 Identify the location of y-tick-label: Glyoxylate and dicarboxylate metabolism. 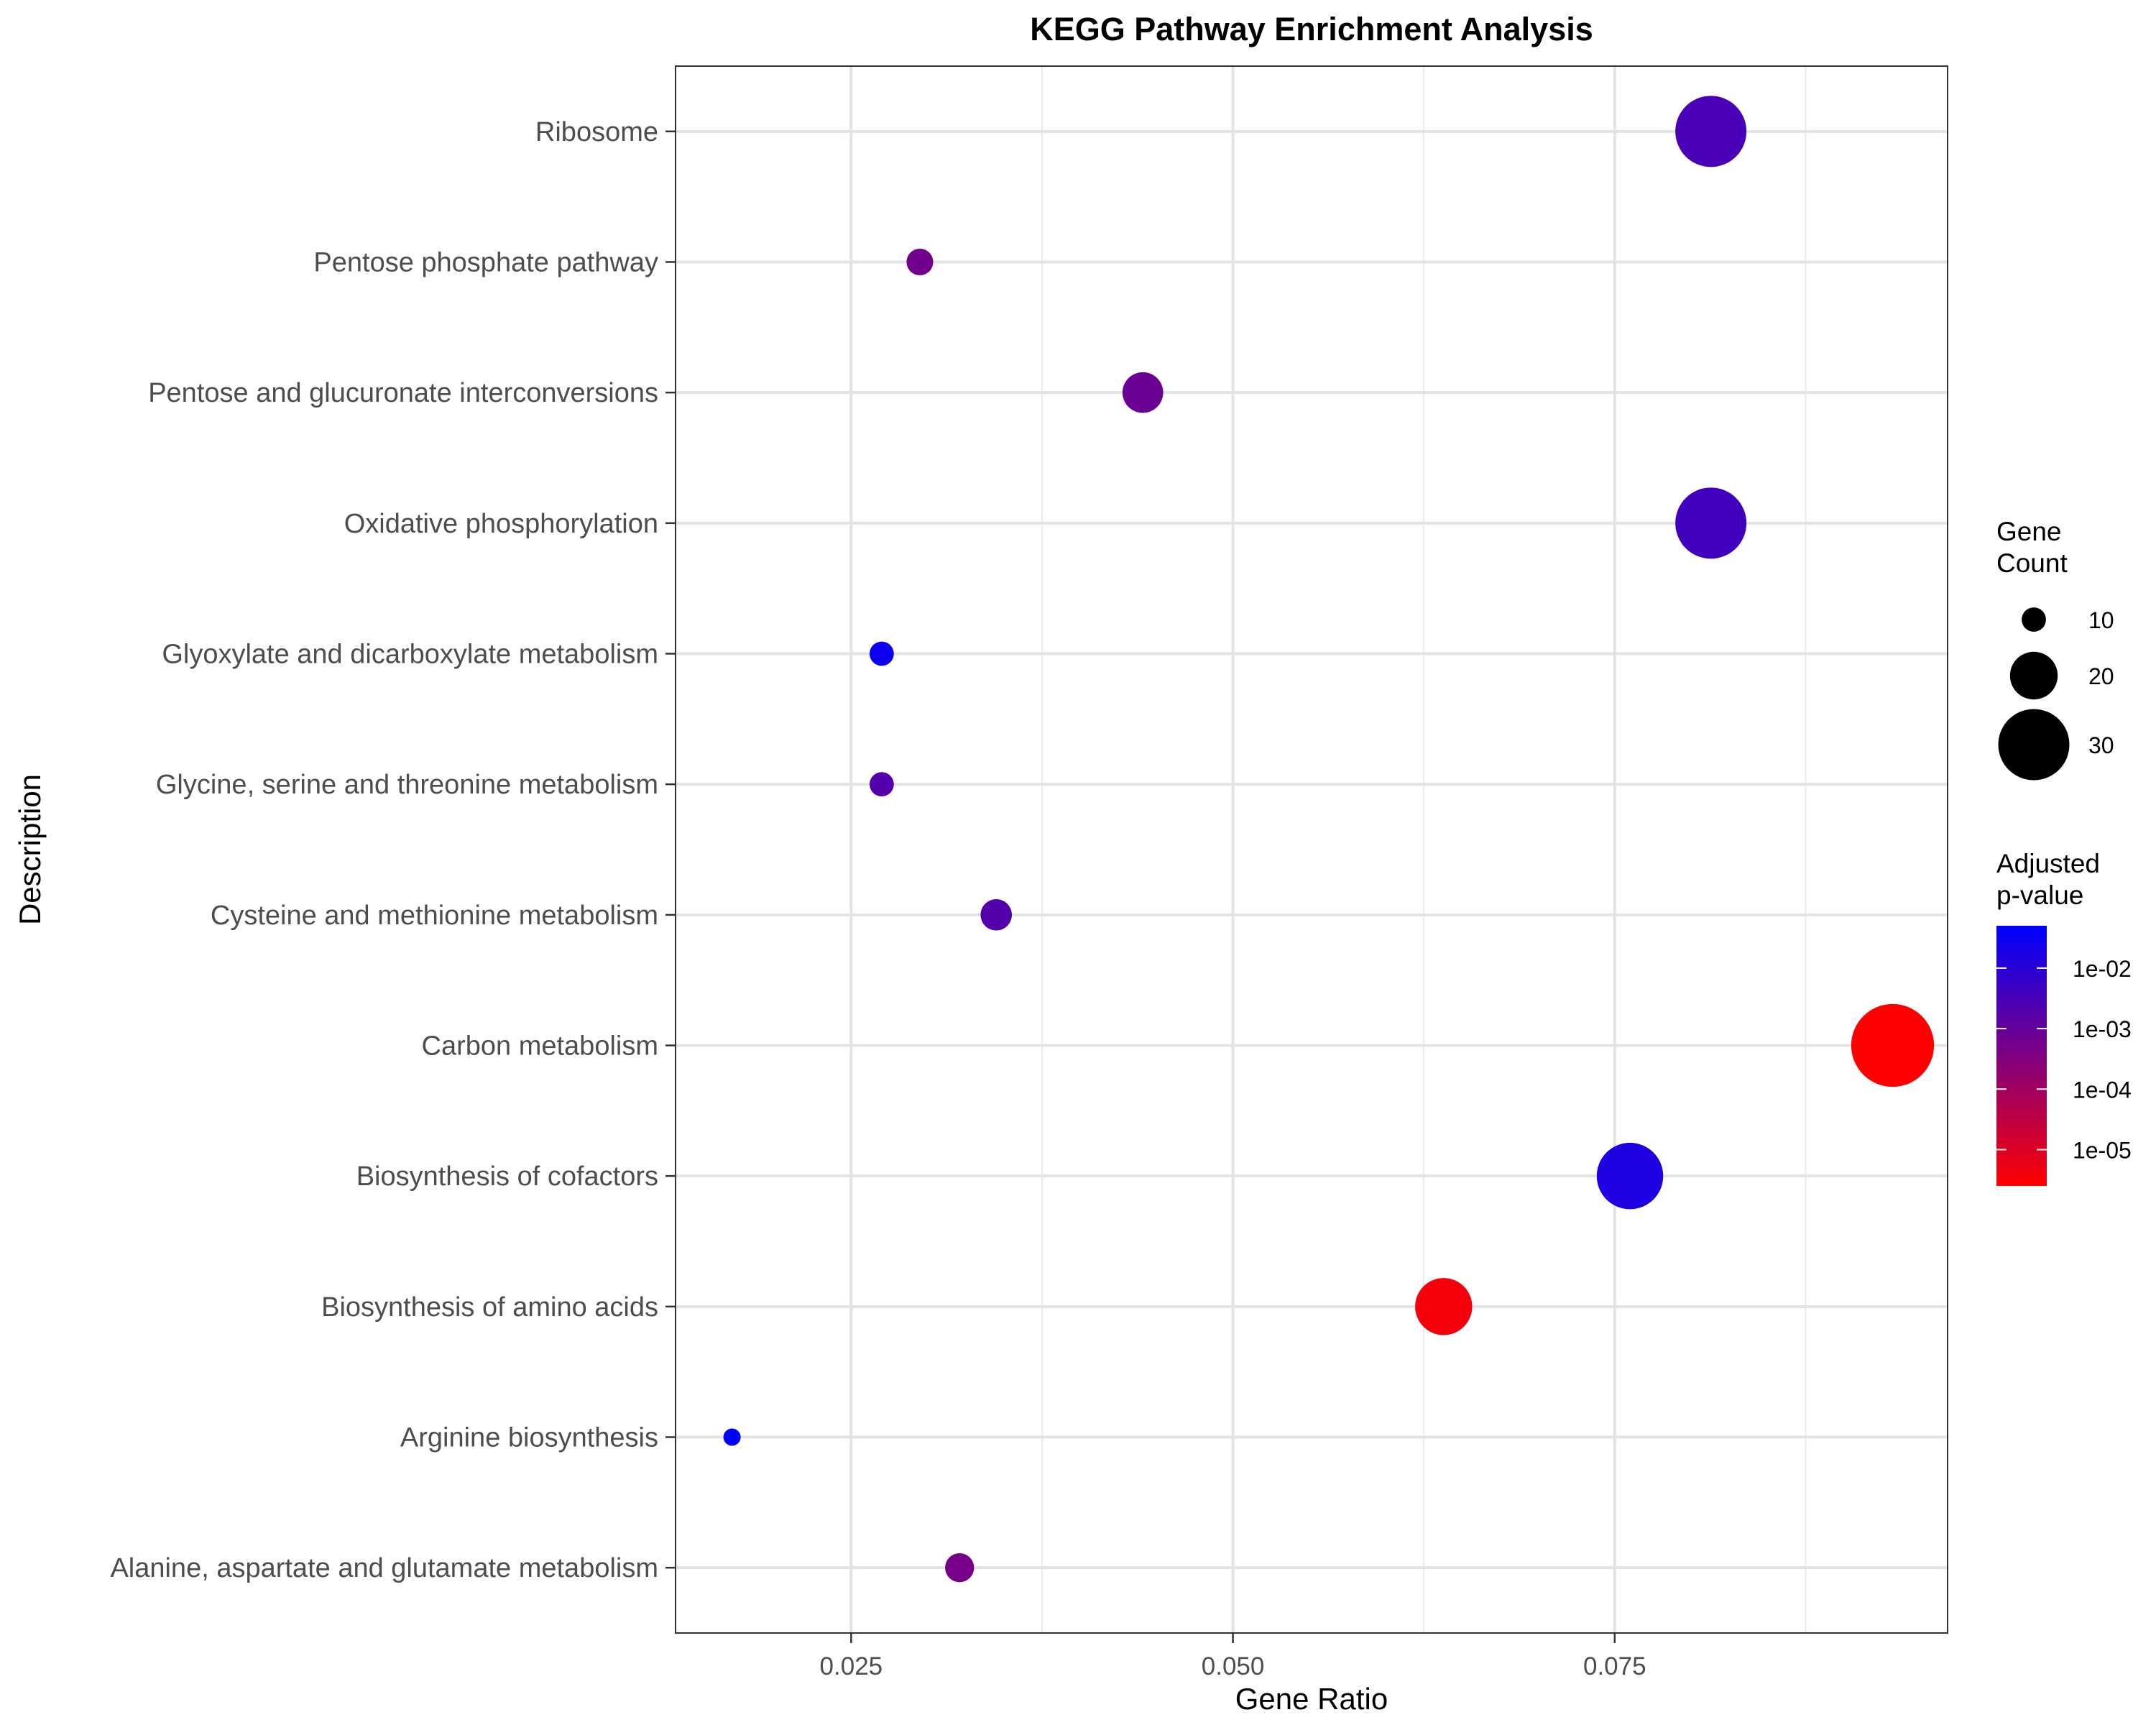
(410, 655).